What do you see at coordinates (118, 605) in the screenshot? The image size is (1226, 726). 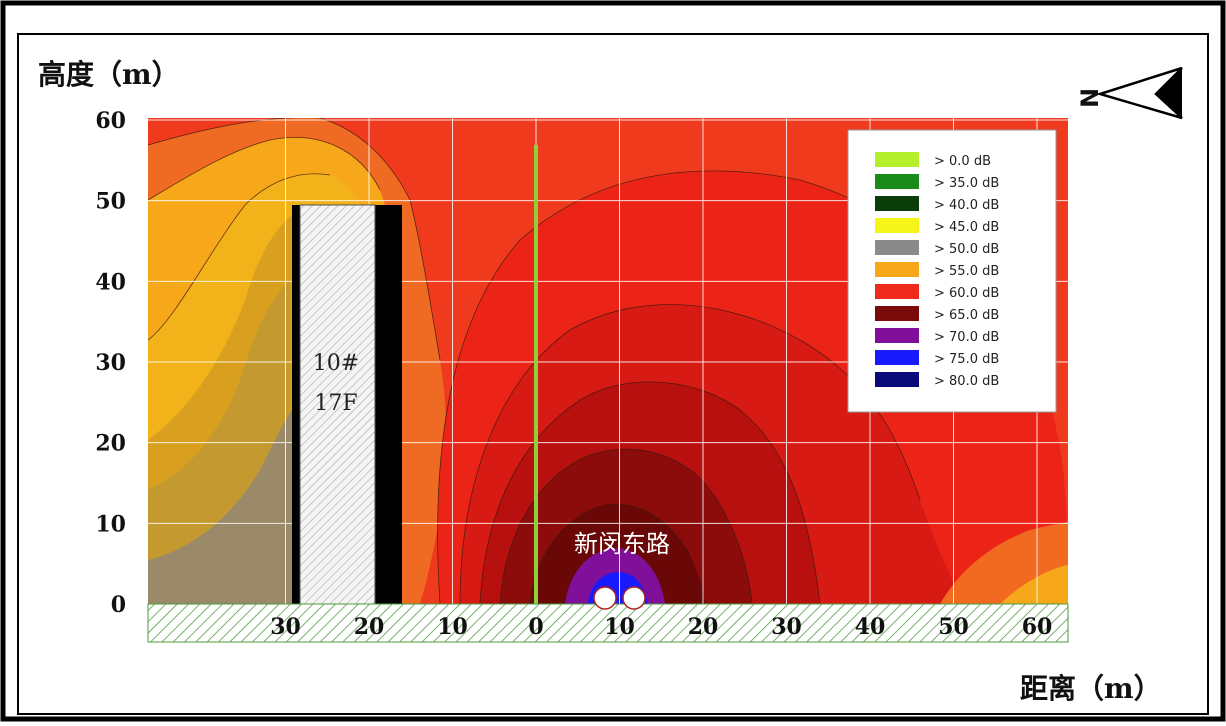 I see `y-tick-label: 0` at bounding box center [118, 605].